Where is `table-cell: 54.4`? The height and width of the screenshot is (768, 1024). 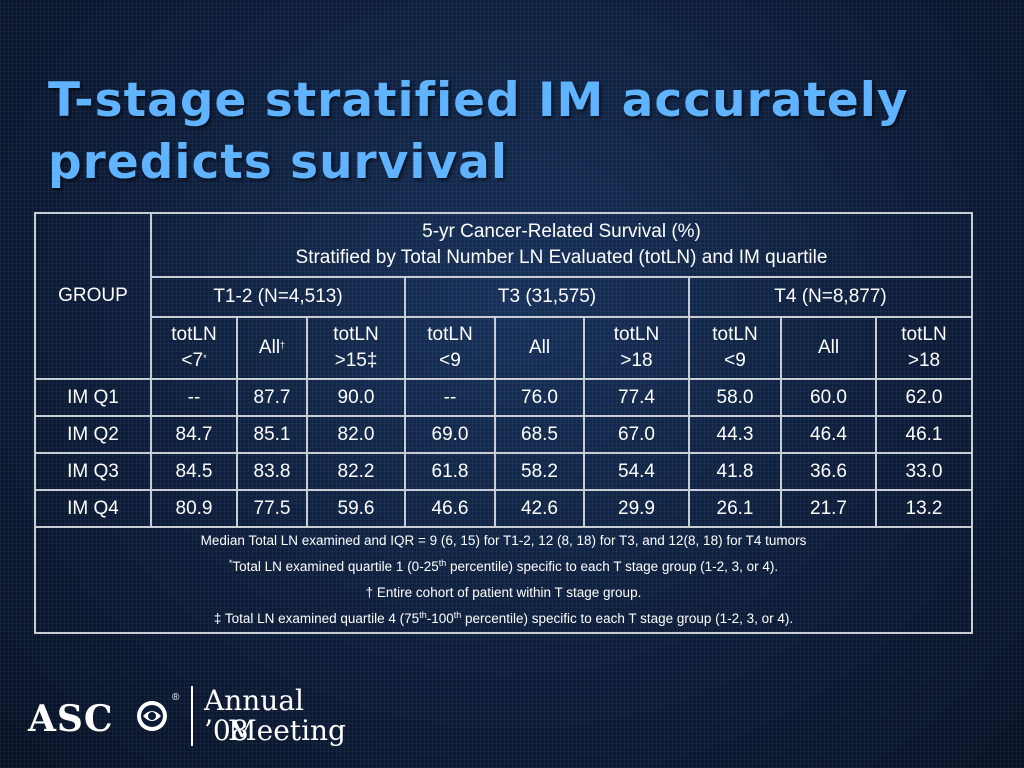
table-cell: 54.4 is located at coordinates (636, 471).